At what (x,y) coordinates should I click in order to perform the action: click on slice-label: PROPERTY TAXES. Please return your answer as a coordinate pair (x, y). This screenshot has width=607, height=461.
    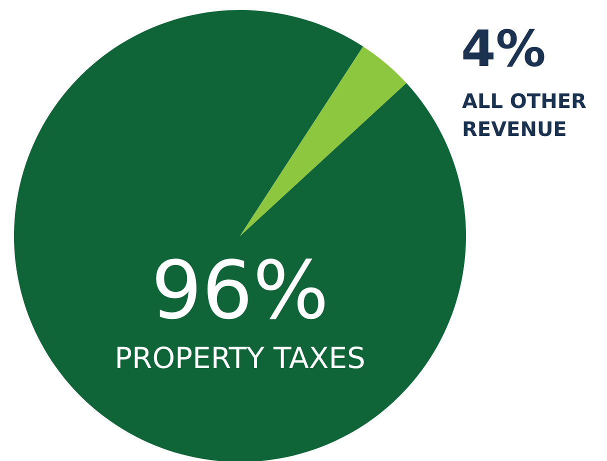
    Looking at the image, I should click on (240, 358).